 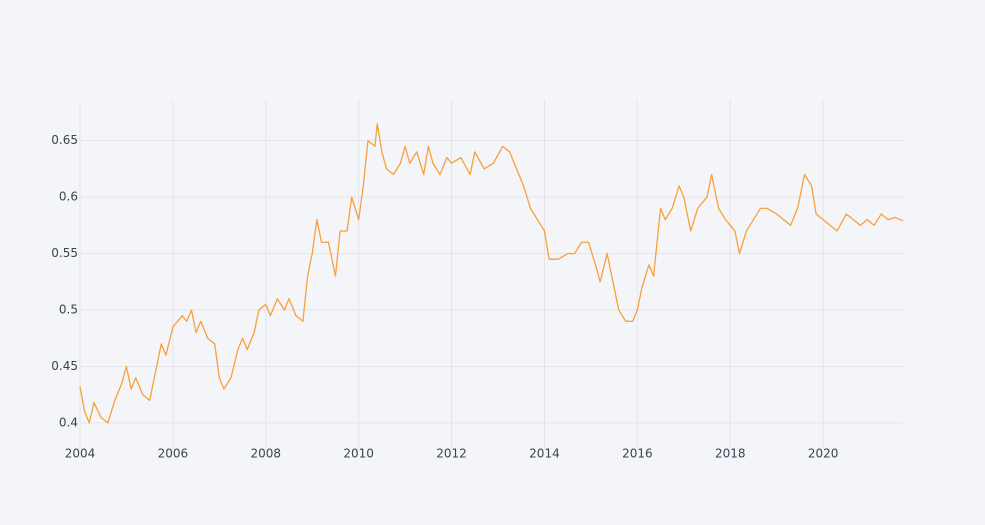 I want to click on y-tick-label: 0.6, so click(x=68, y=197).